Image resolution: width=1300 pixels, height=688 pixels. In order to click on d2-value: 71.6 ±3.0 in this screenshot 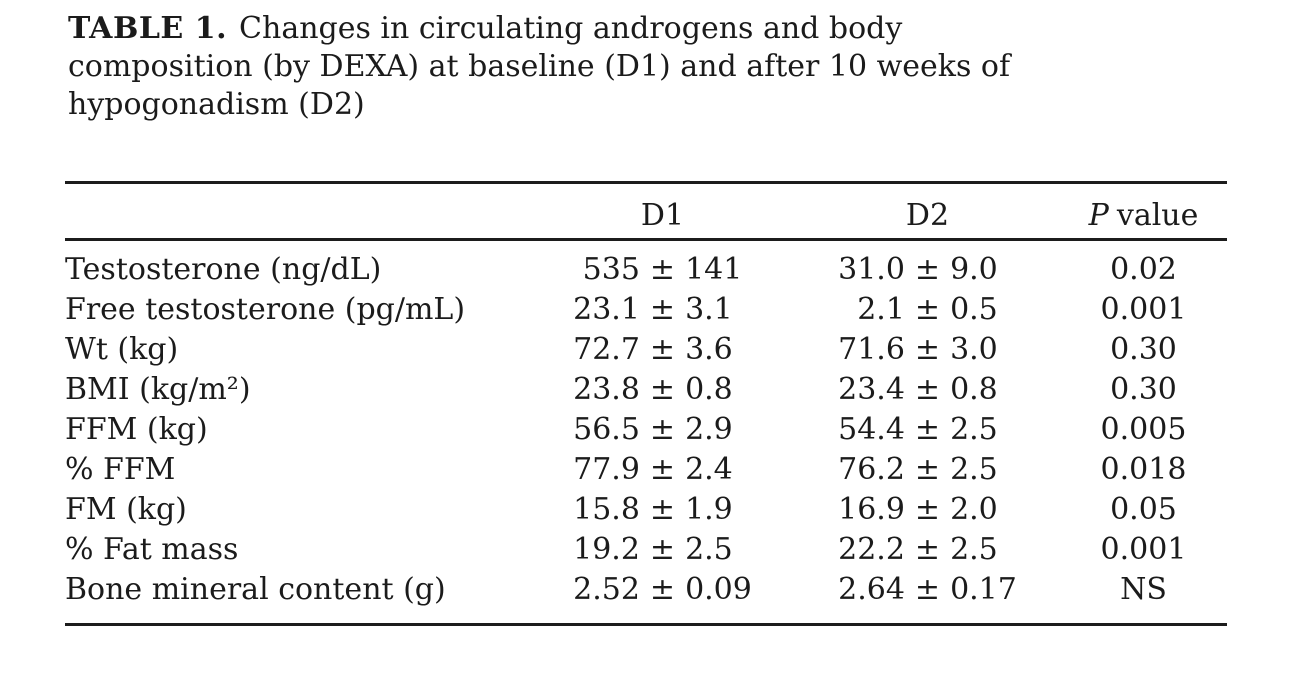, I will do `click(927, 350)`.